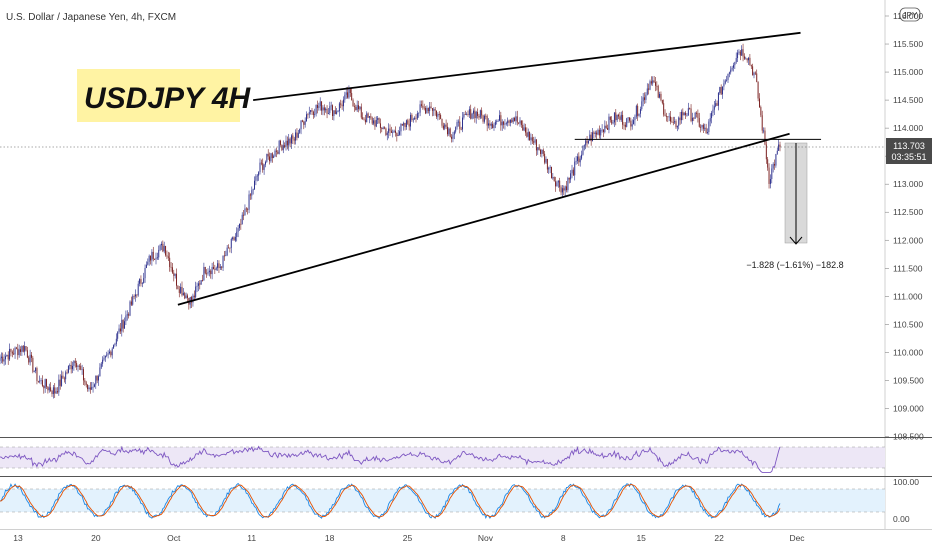 This screenshot has width=932, height=555. What do you see at coordinates (794, 206) in the screenshot?
I see `measure-tool: −1.828 (−1.61%) −182.8` at bounding box center [794, 206].